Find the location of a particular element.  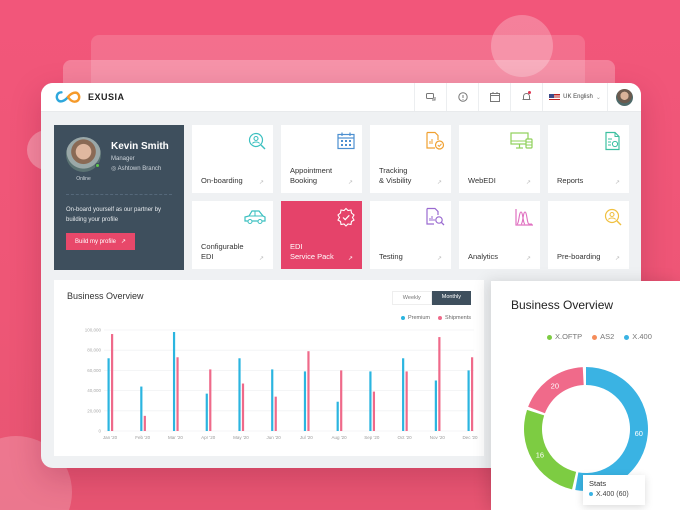

legend-premium: Premium is located at coordinates (415, 318).